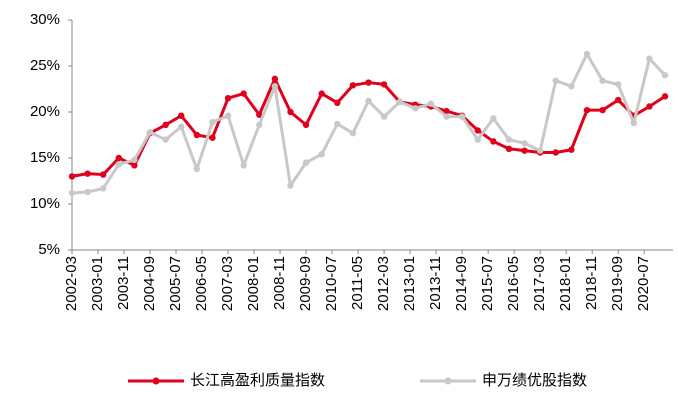 The image size is (678, 402). Describe the element at coordinates (49, 249) in the screenshot. I see `y-tick-label: 5%` at that location.